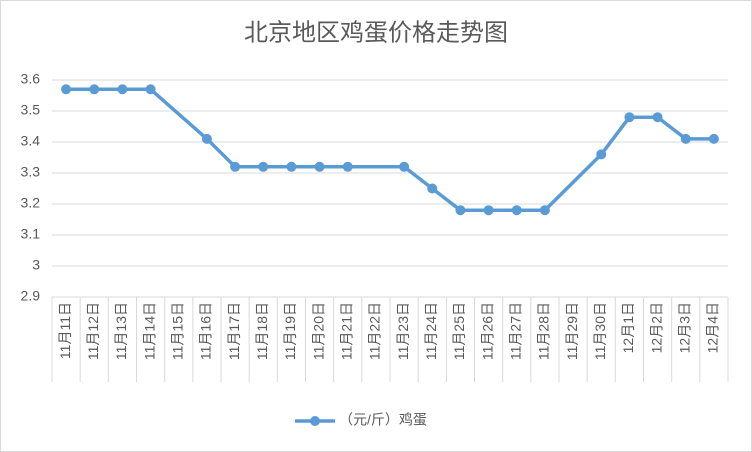 The width and height of the screenshot is (752, 452). Describe the element at coordinates (403, 331) in the screenshot. I see `x-tick-label: 11月23日` at that location.